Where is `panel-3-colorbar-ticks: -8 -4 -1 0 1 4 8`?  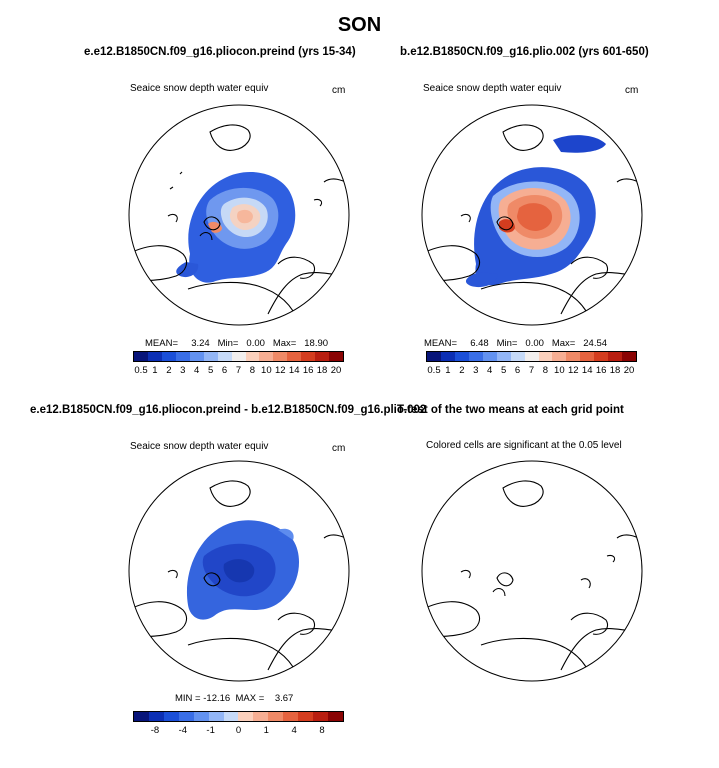 panel-3-colorbar-ticks: -8 -4 -1 0 1 4 8 is located at coordinates (238, 731).